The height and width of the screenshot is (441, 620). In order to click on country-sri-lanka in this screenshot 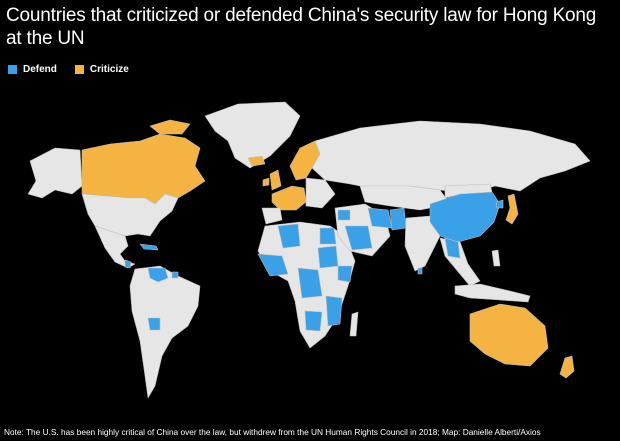, I will do `click(420, 271)`.